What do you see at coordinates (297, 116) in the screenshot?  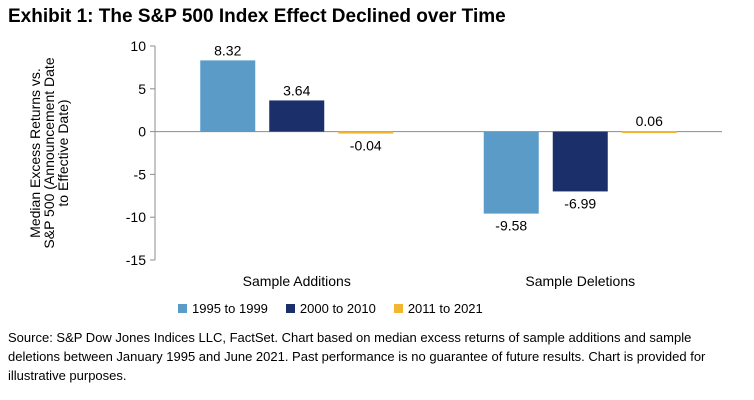 I see `bar-sample-additions-2000-to-2010` at bounding box center [297, 116].